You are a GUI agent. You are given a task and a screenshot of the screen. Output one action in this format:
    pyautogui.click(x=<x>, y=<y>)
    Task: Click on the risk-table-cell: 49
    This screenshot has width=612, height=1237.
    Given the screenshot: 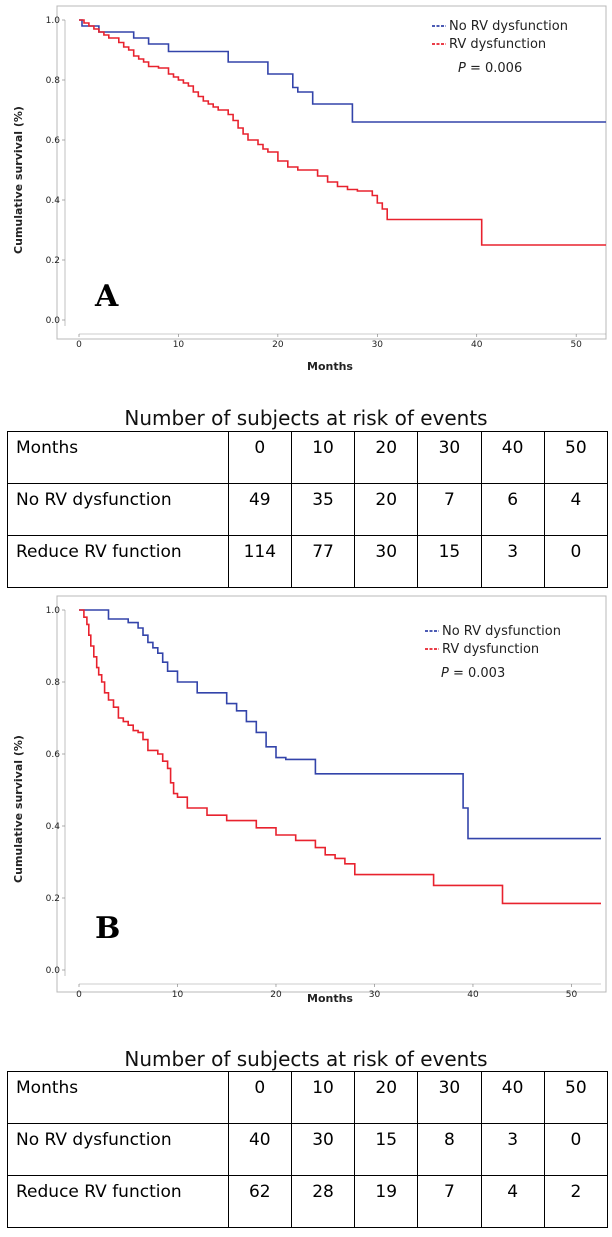 What is the action you would take?
    pyautogui.click(x=259, y=509)
    